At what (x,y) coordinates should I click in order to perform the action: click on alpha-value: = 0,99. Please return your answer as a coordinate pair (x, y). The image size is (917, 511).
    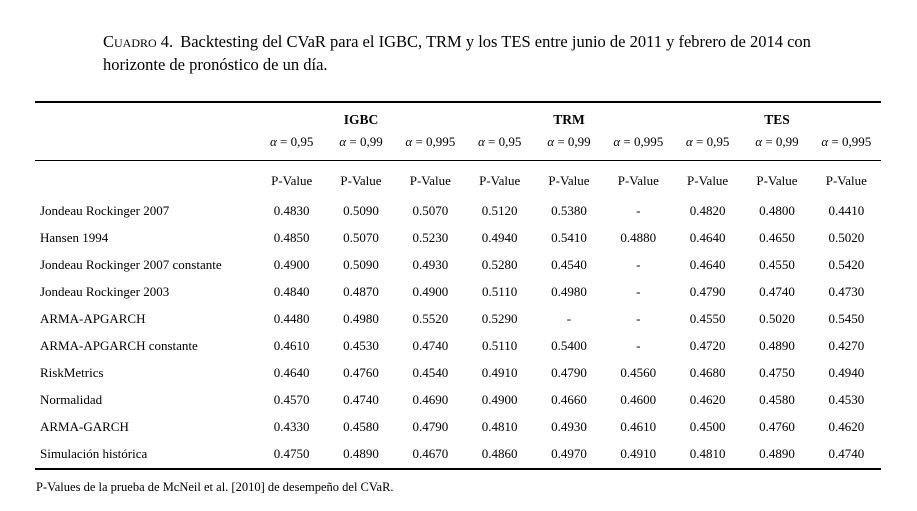
    Looking at the image, I should click on (780, 141).